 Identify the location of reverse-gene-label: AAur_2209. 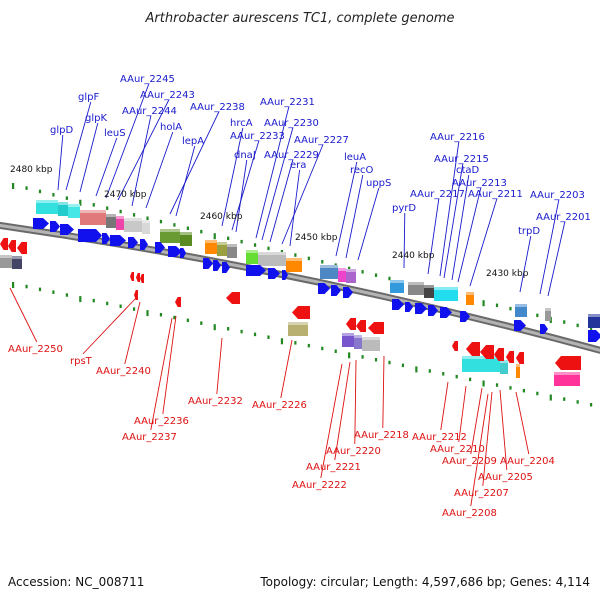
(469, 461).